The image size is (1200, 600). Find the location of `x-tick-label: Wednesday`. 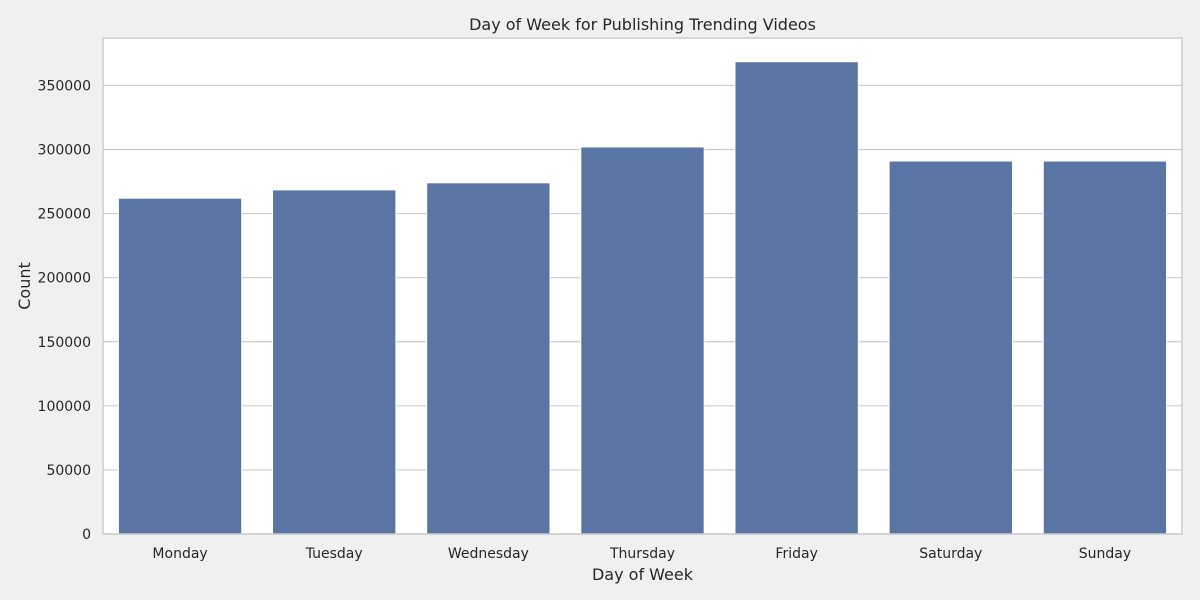

x-tick-label: Wednesday is located at coordinates (488, 554).